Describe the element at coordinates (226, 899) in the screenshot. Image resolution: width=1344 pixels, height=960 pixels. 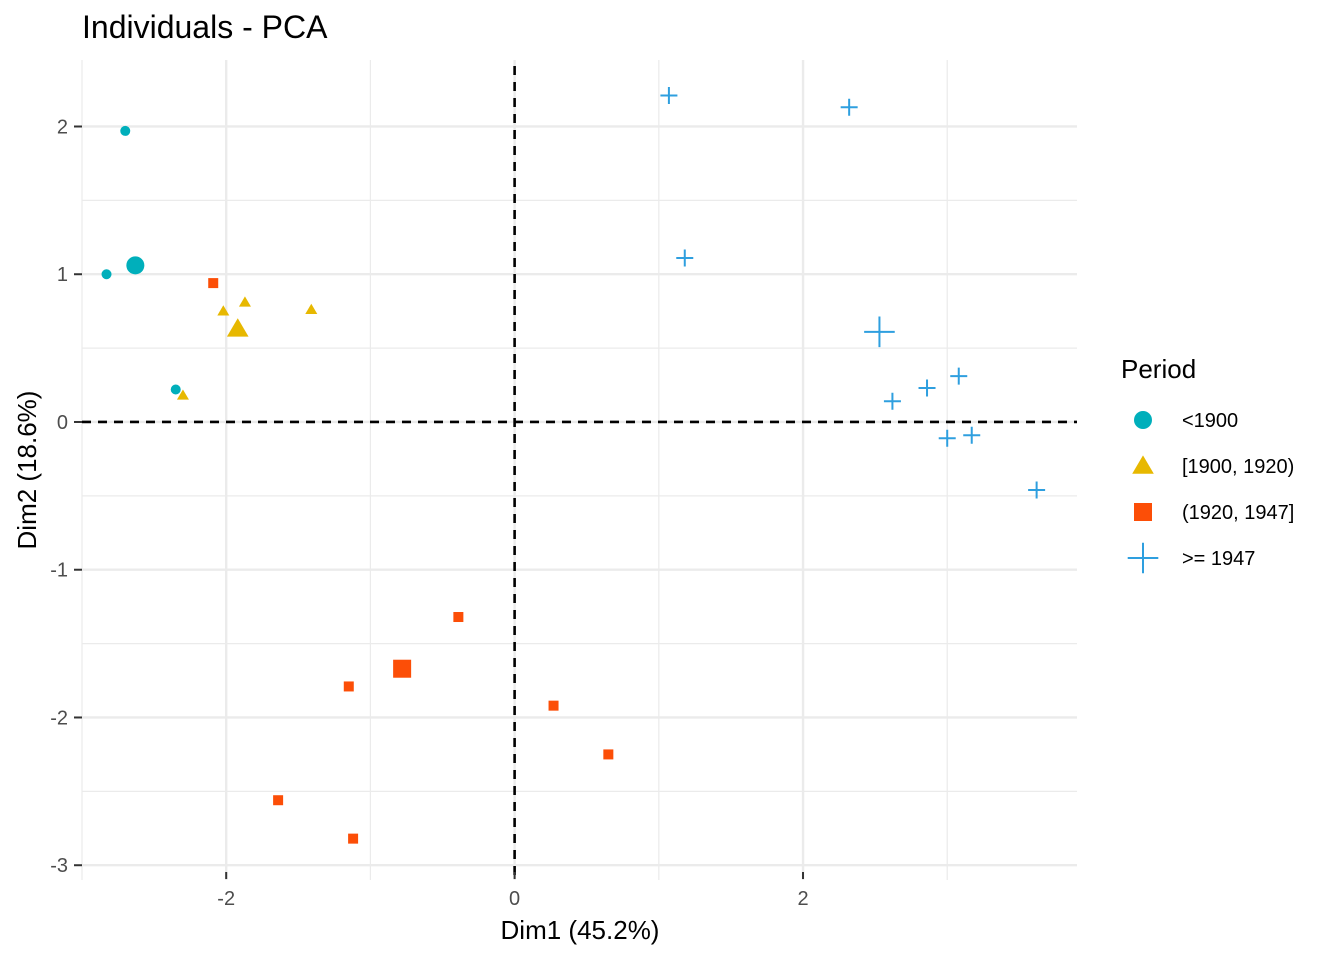
I see `x-tick-label: -2` at that location.